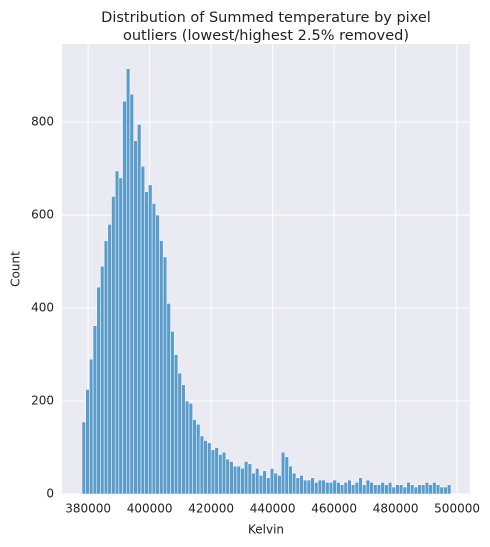 The height and width of the screenshot is (547, 490). What do you see at coordinates (457, 509) in the screenshot?
I see `x-tick-label: 500000` at bounding box center [457, 509].